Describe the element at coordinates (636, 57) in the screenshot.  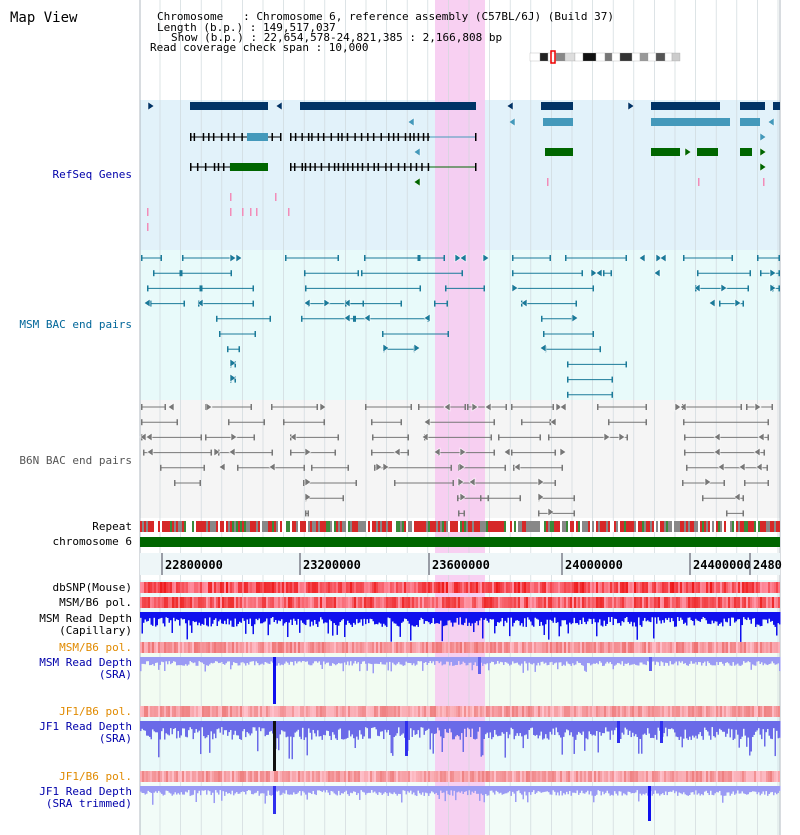
I see `ideogram-band` at that location.